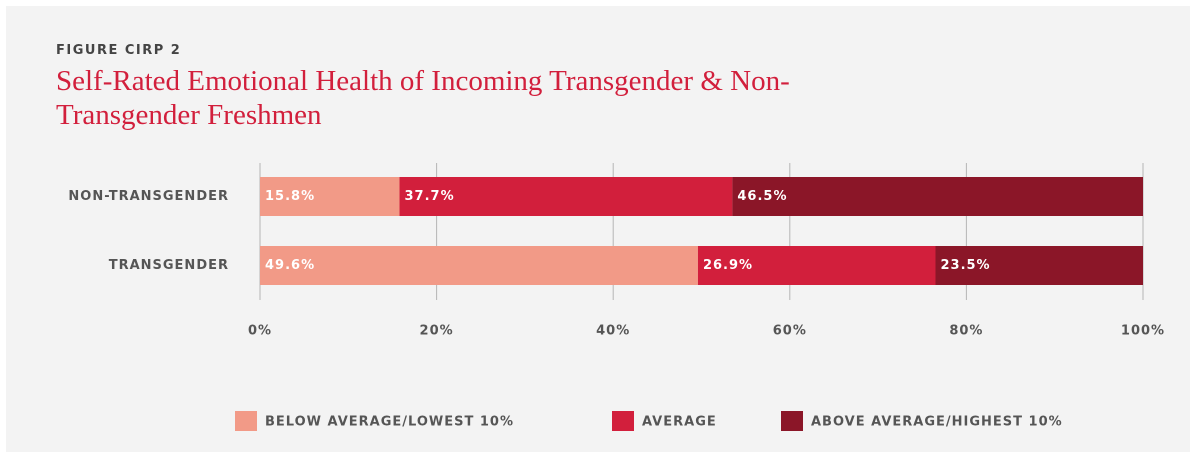 The width and height of the screenshot is (1196, 458). What do you see at coordinates (1143, 331) in the screenshot?
I see `x-tick-label: 100%` at bounding box center [1143, 331].